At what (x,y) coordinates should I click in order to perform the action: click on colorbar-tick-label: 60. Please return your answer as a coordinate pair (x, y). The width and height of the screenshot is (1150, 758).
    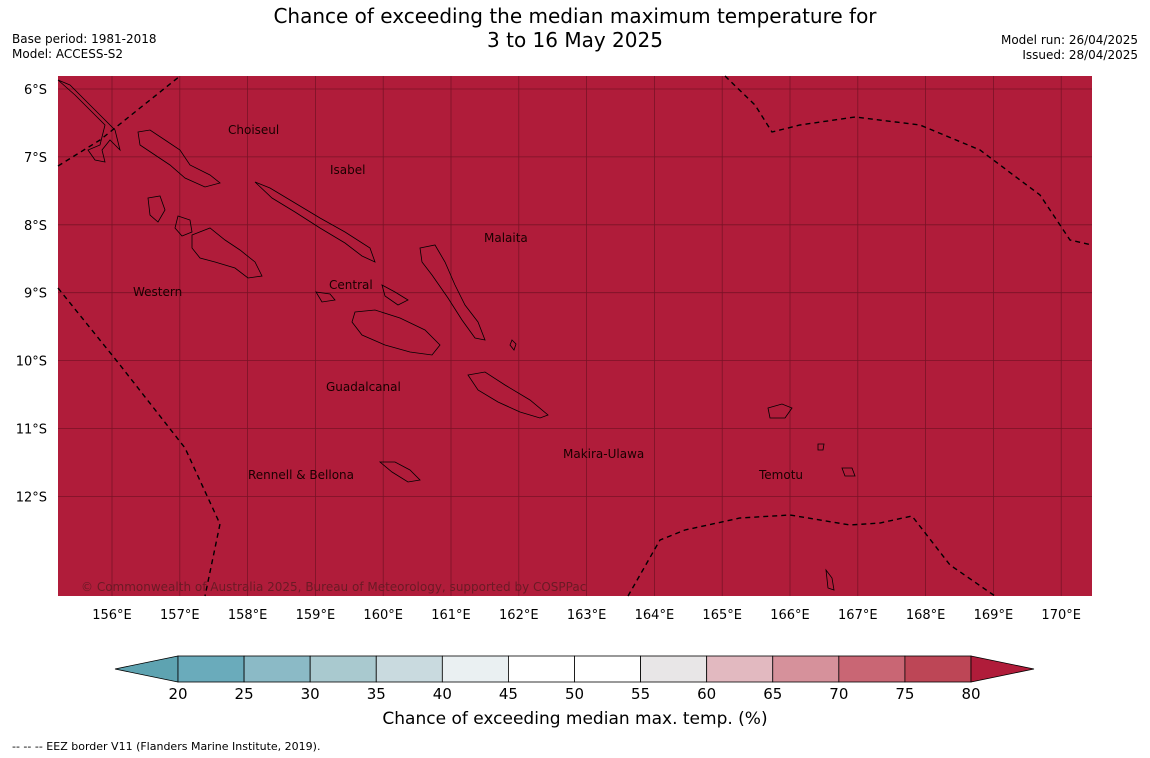
    Looking at the image, I should click on (706, 694).